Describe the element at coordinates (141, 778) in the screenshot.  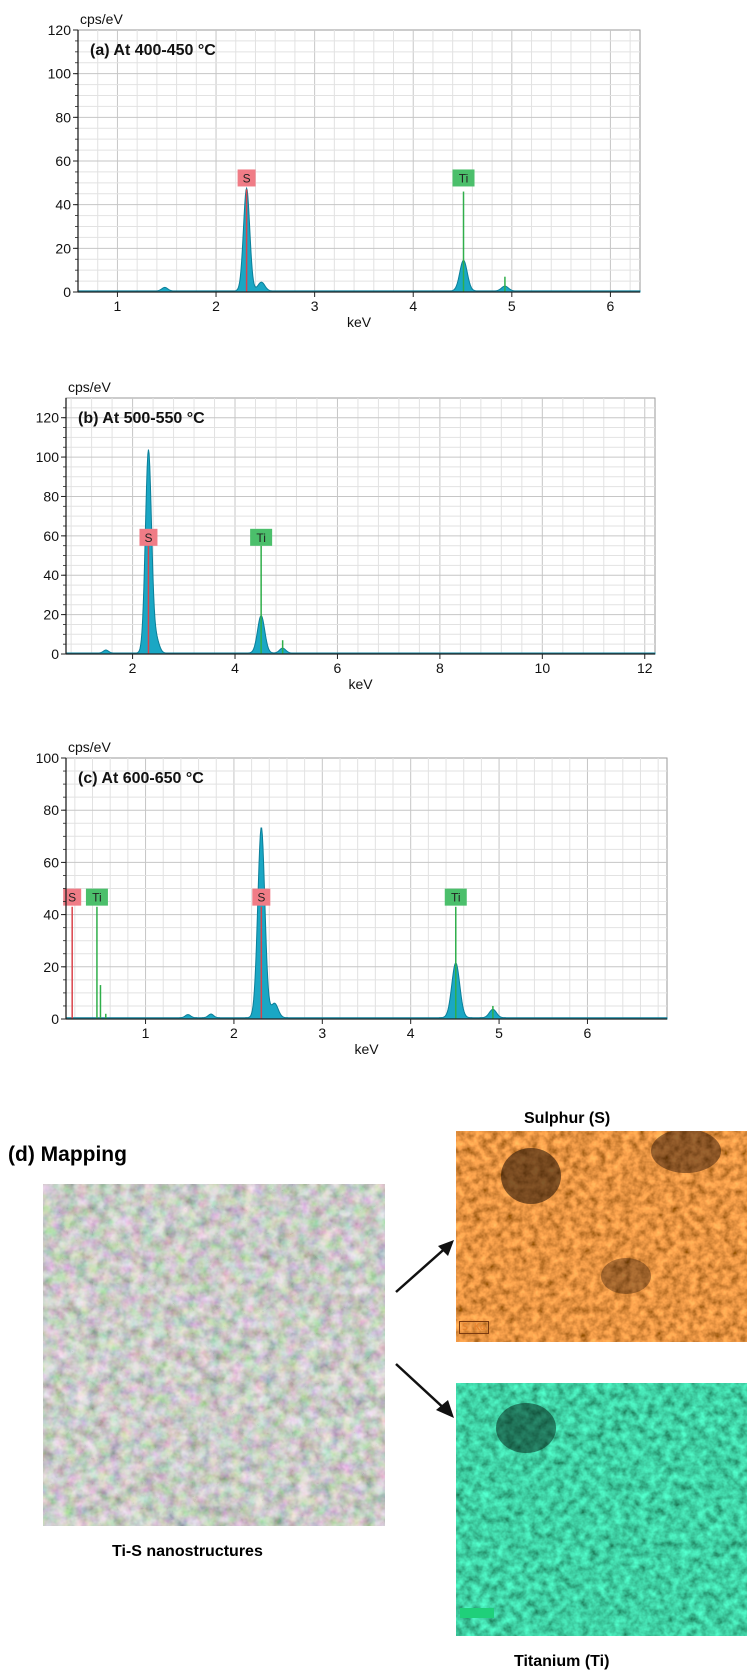
I see `panel-label: (c) At 600-650 °C` at that location.